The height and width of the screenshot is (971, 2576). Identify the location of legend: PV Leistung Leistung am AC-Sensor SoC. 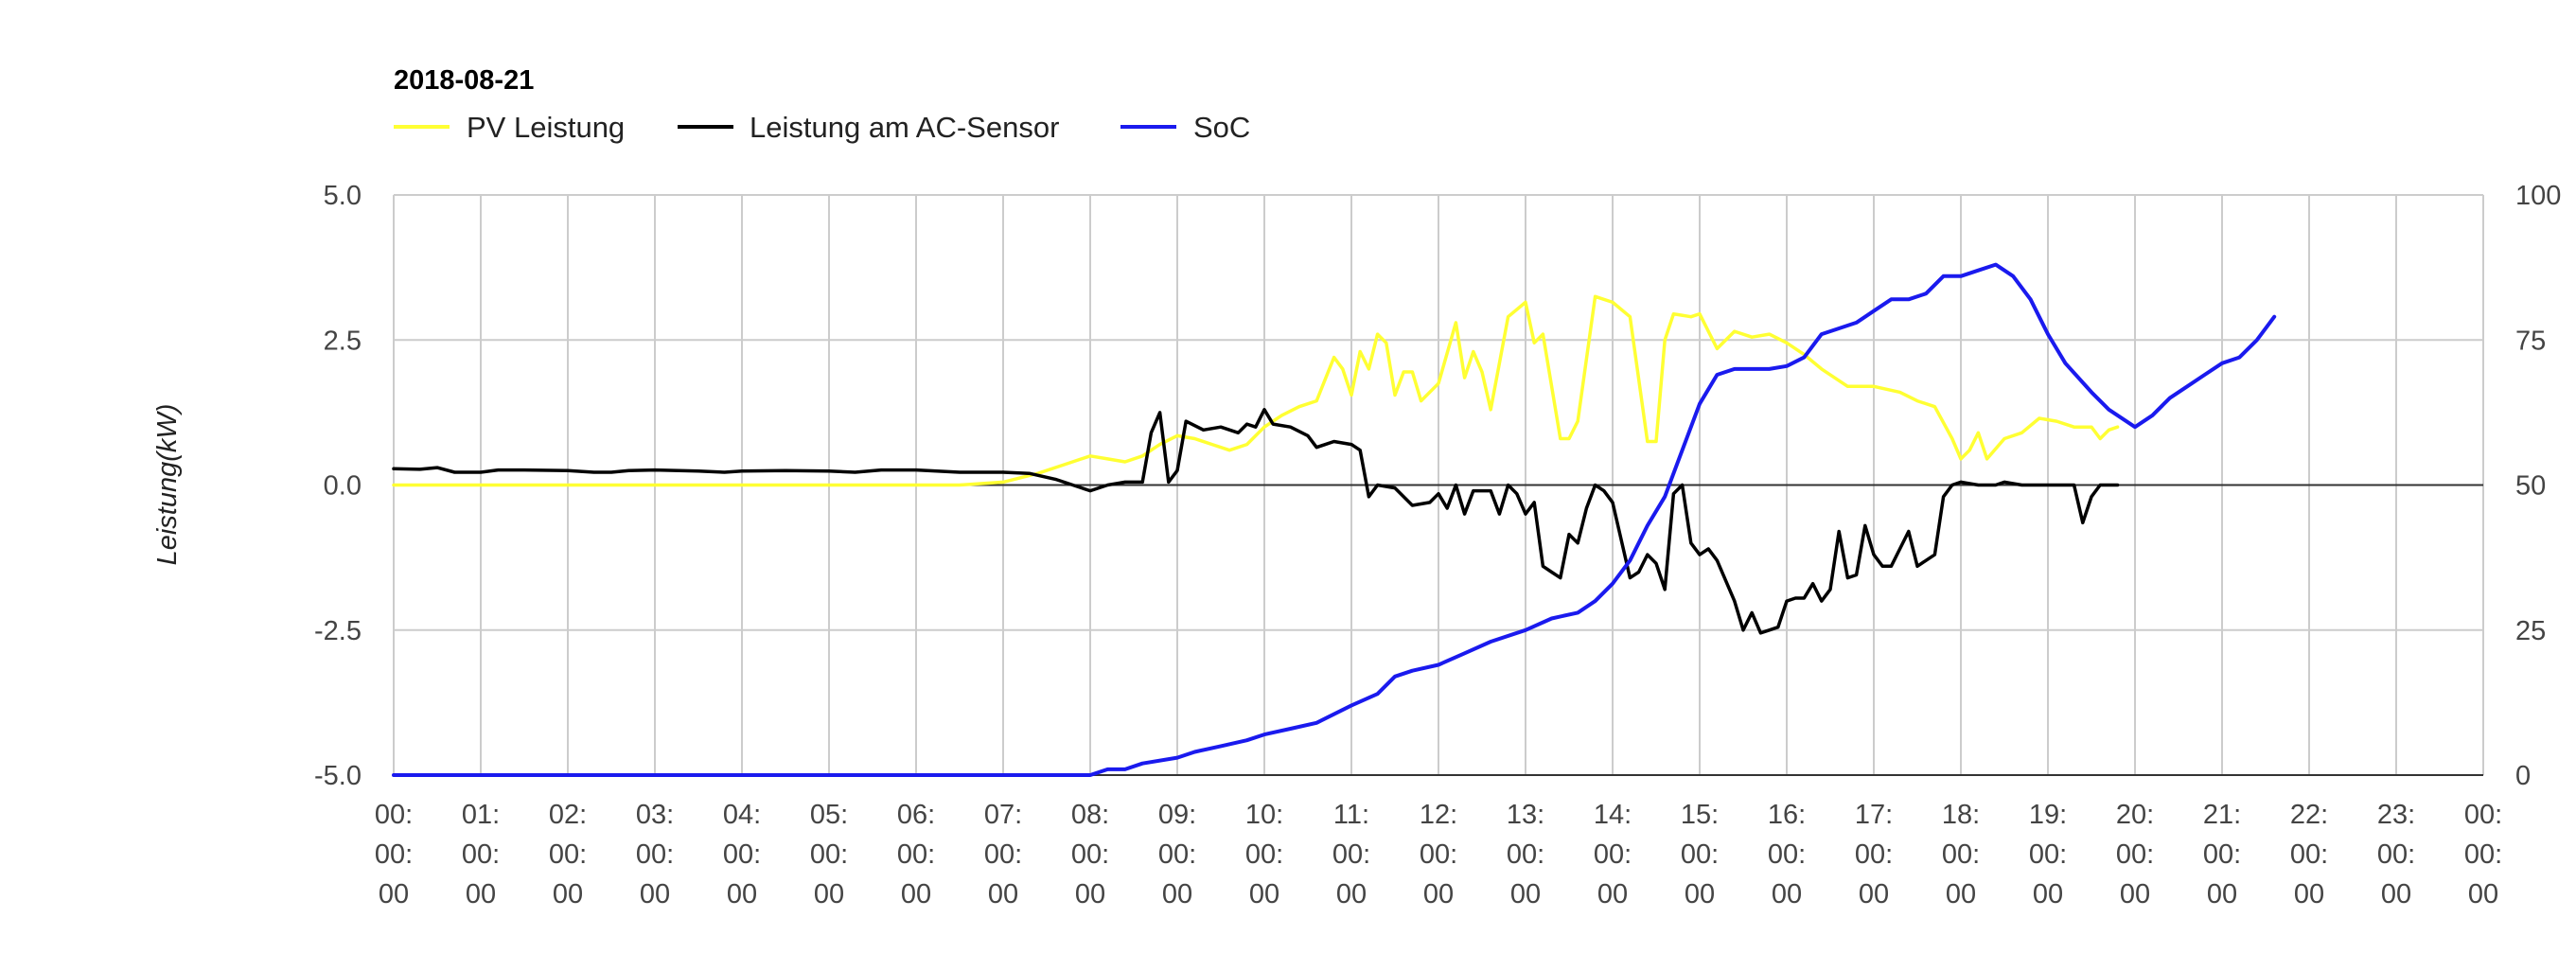
(822, 128).